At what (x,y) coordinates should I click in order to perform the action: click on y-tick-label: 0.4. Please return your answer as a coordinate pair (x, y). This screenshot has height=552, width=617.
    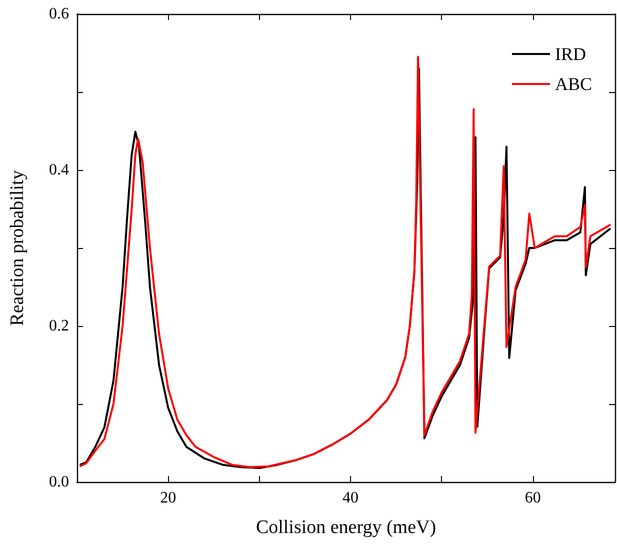
    Looking at the image, I should click on (59, 170).